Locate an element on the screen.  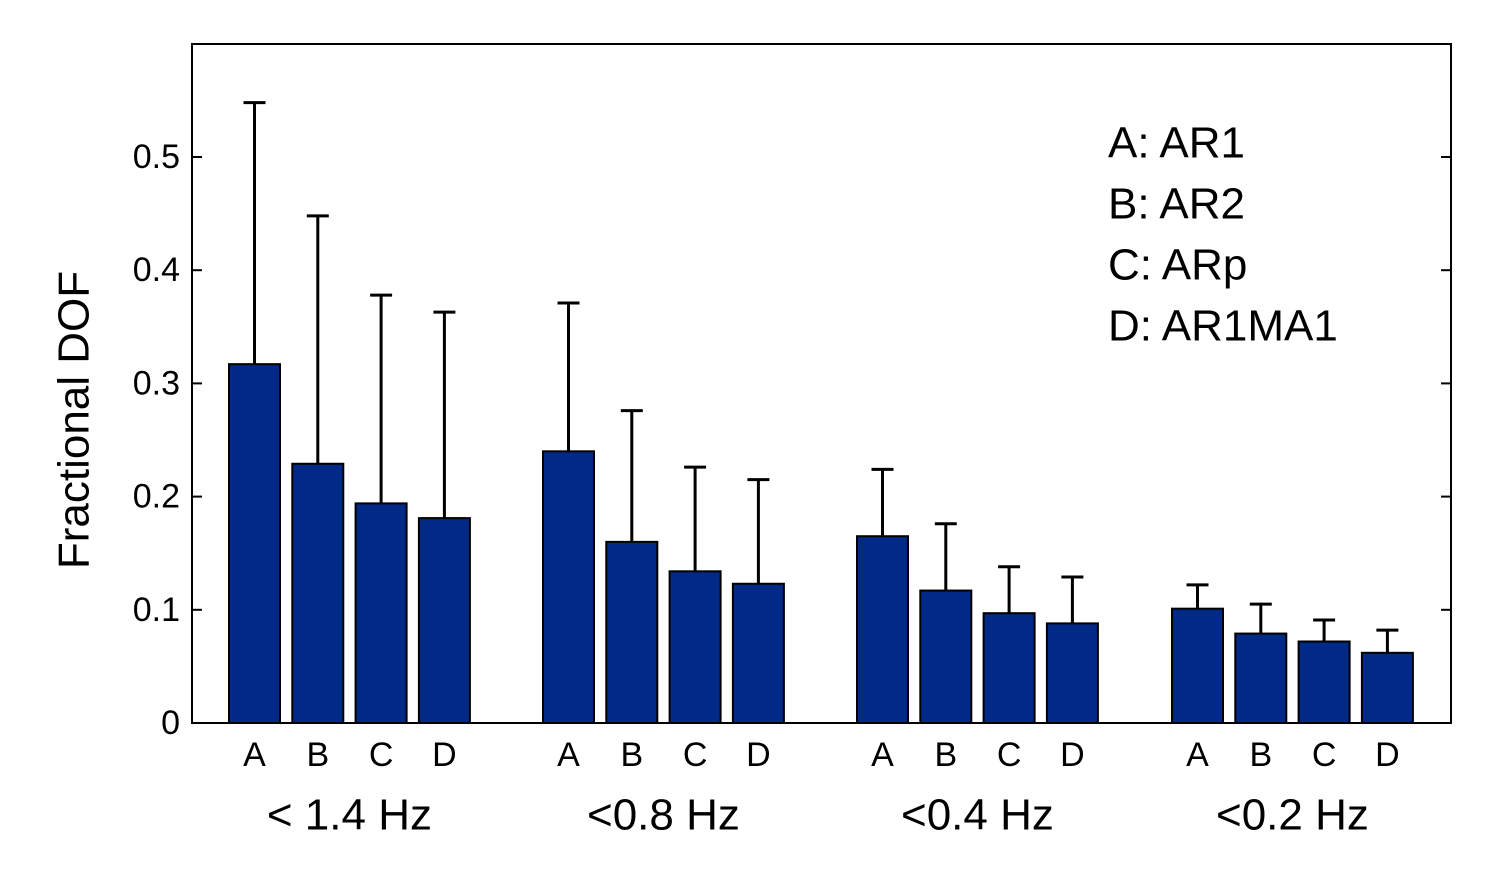
group-label: <0.8 Hz is located at coordinates (663, 815).